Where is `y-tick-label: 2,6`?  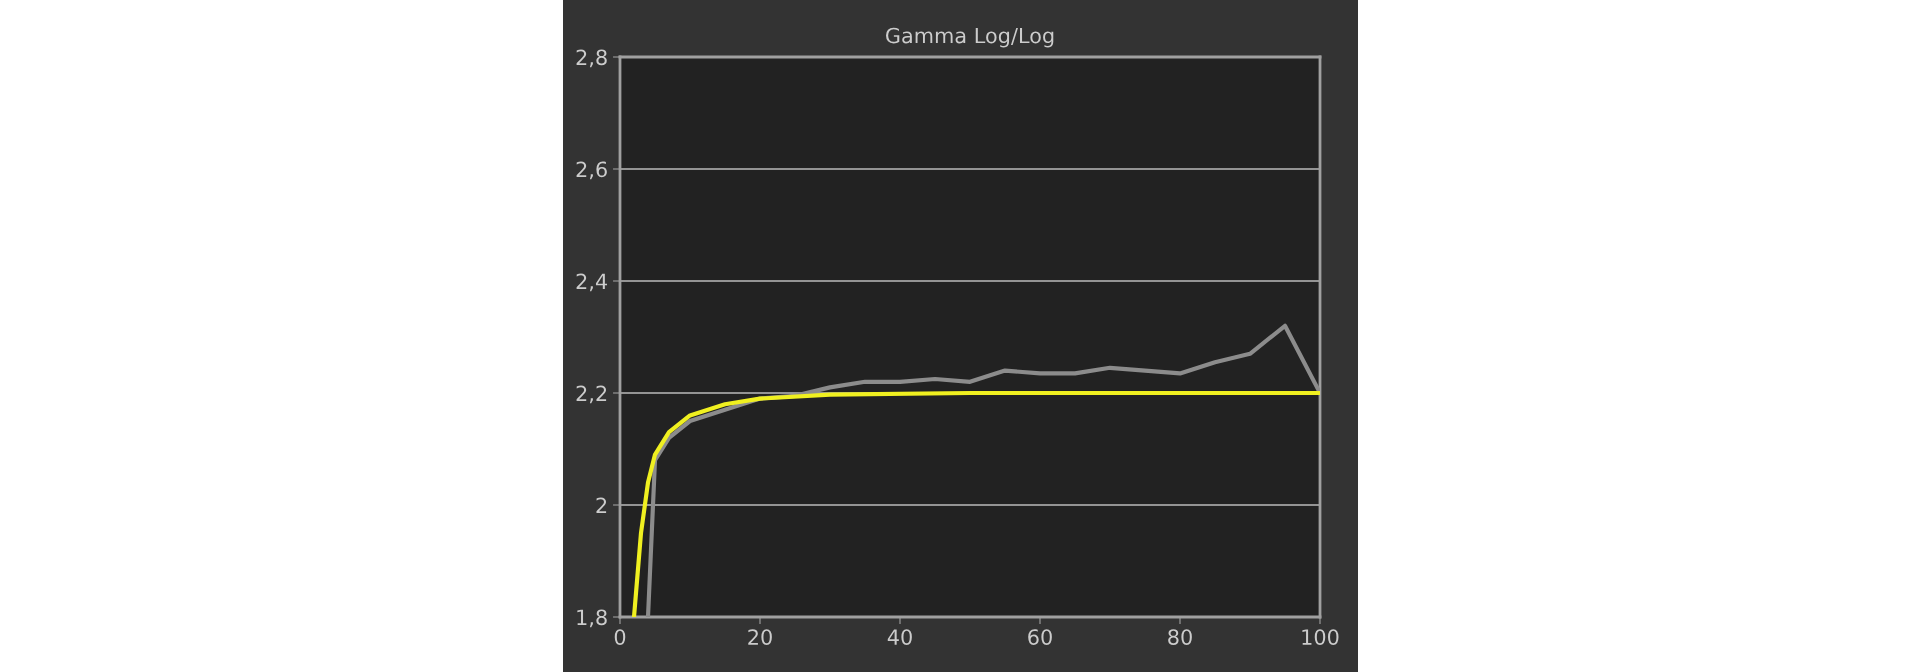 y-tick-label: 2,6 is located at coordinates (591, 170).